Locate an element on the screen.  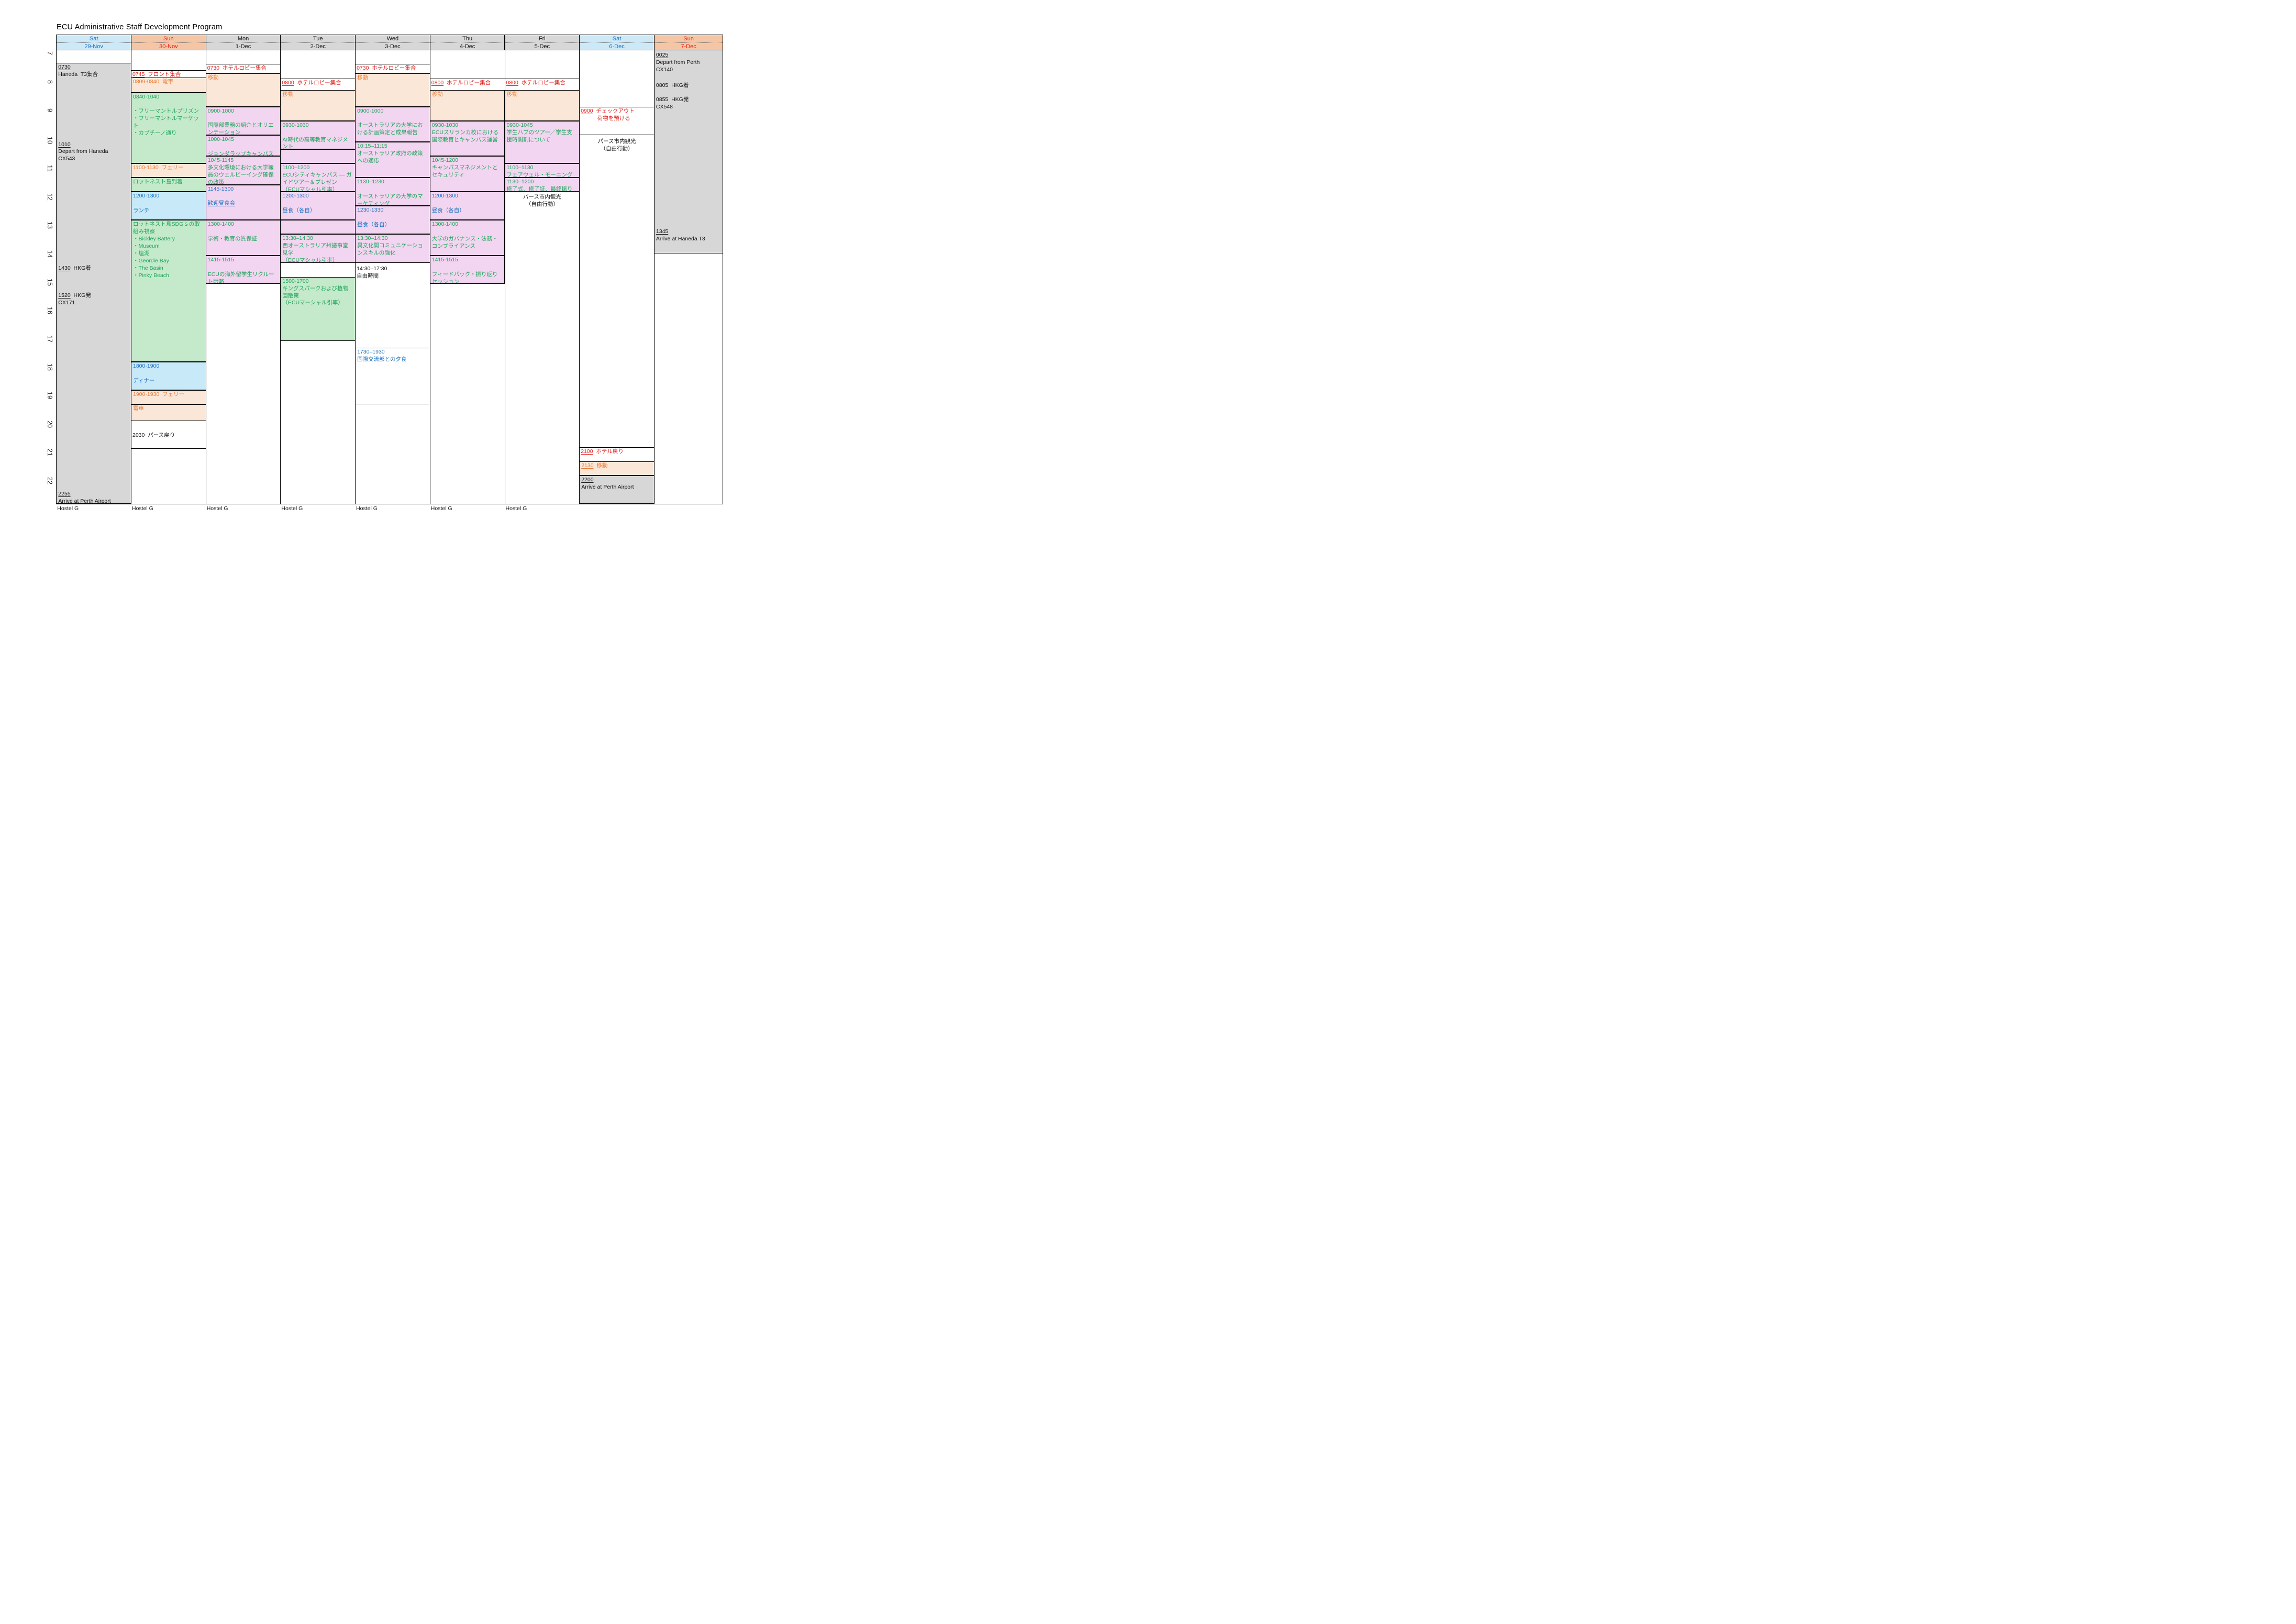
schedule-event: 1045-1200 キャンパスマネジメントとセキュリティ is located at coordinates (467, 174).